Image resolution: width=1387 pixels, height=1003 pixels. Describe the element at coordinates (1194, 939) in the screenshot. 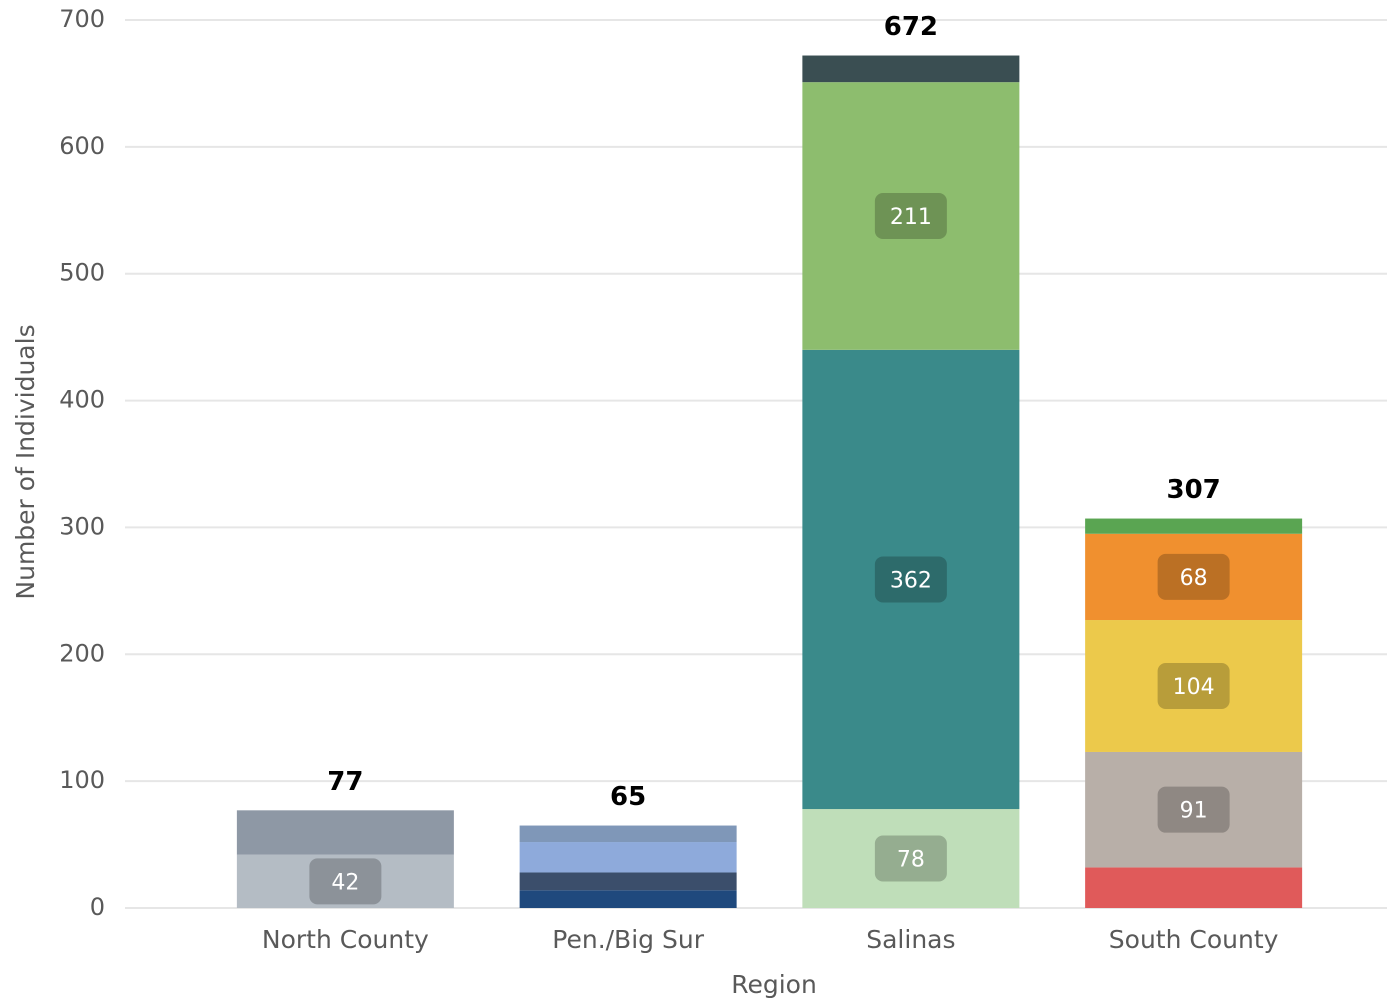

I see `x-tick-label: South County` at that location.